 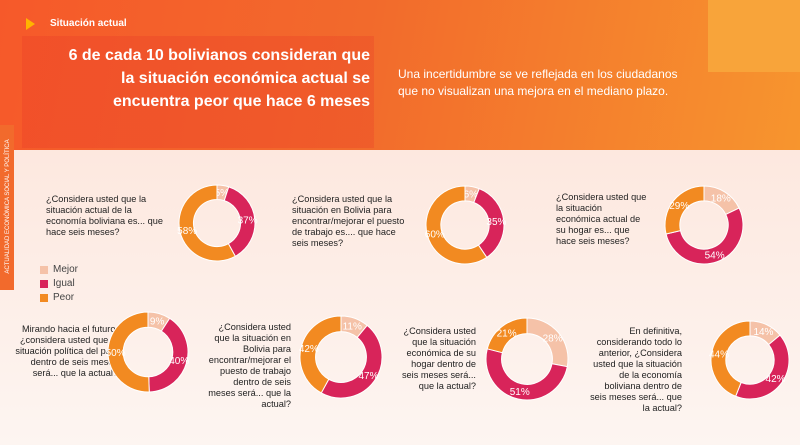 I want to click on data-label: 6%, so click(x=471, y=194).